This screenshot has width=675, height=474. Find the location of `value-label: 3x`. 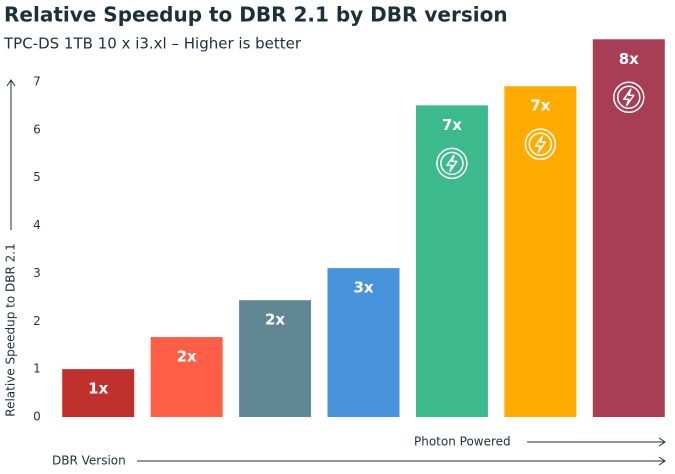

value-label: 3x is located at coordinates (363, 288).